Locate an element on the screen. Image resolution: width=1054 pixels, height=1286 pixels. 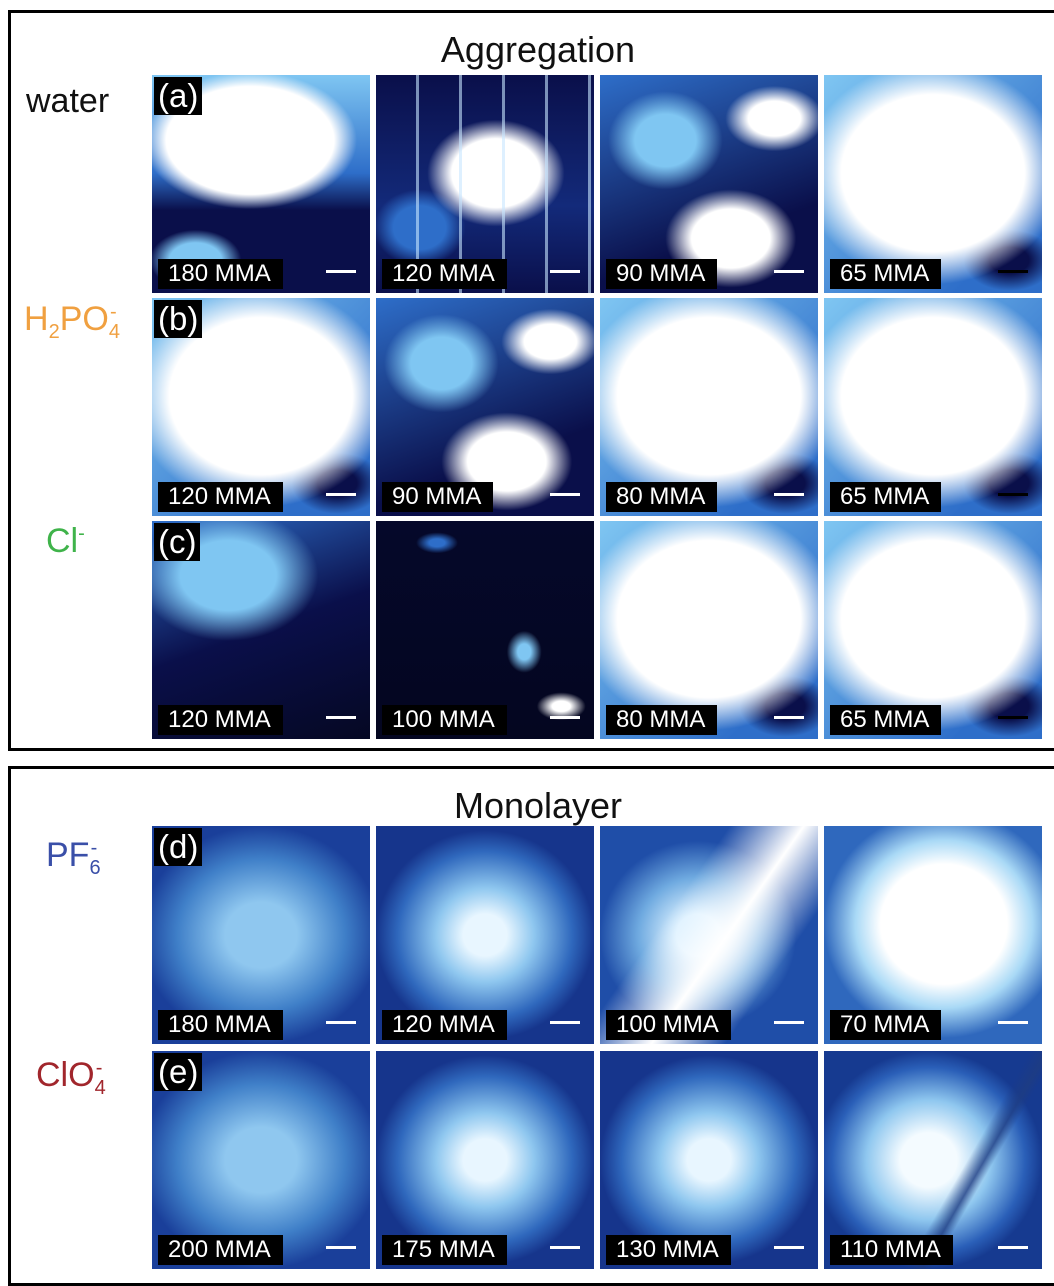
mma-caption: 130 MMA is located at coordinates (668, 1250).